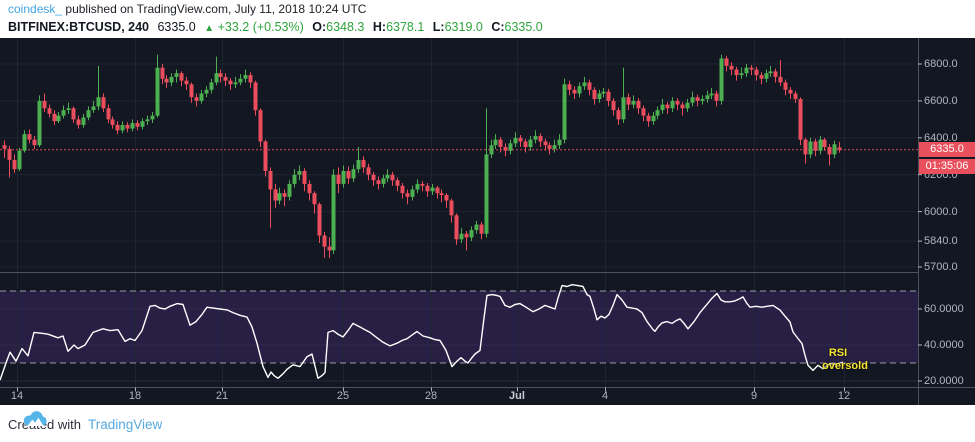 Image resolution: width=975 pixels, height=442 pixels. What do you see at coordinates (379, 27) in the screenshot?
I see `high-label: H:` at bounding box center [379, 27].